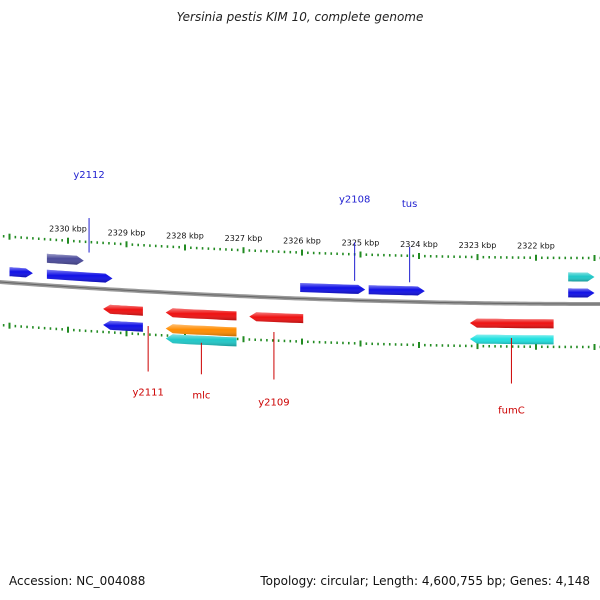 The image size is (600, 600). I want to click on backbone-edge, so click(300, 293).